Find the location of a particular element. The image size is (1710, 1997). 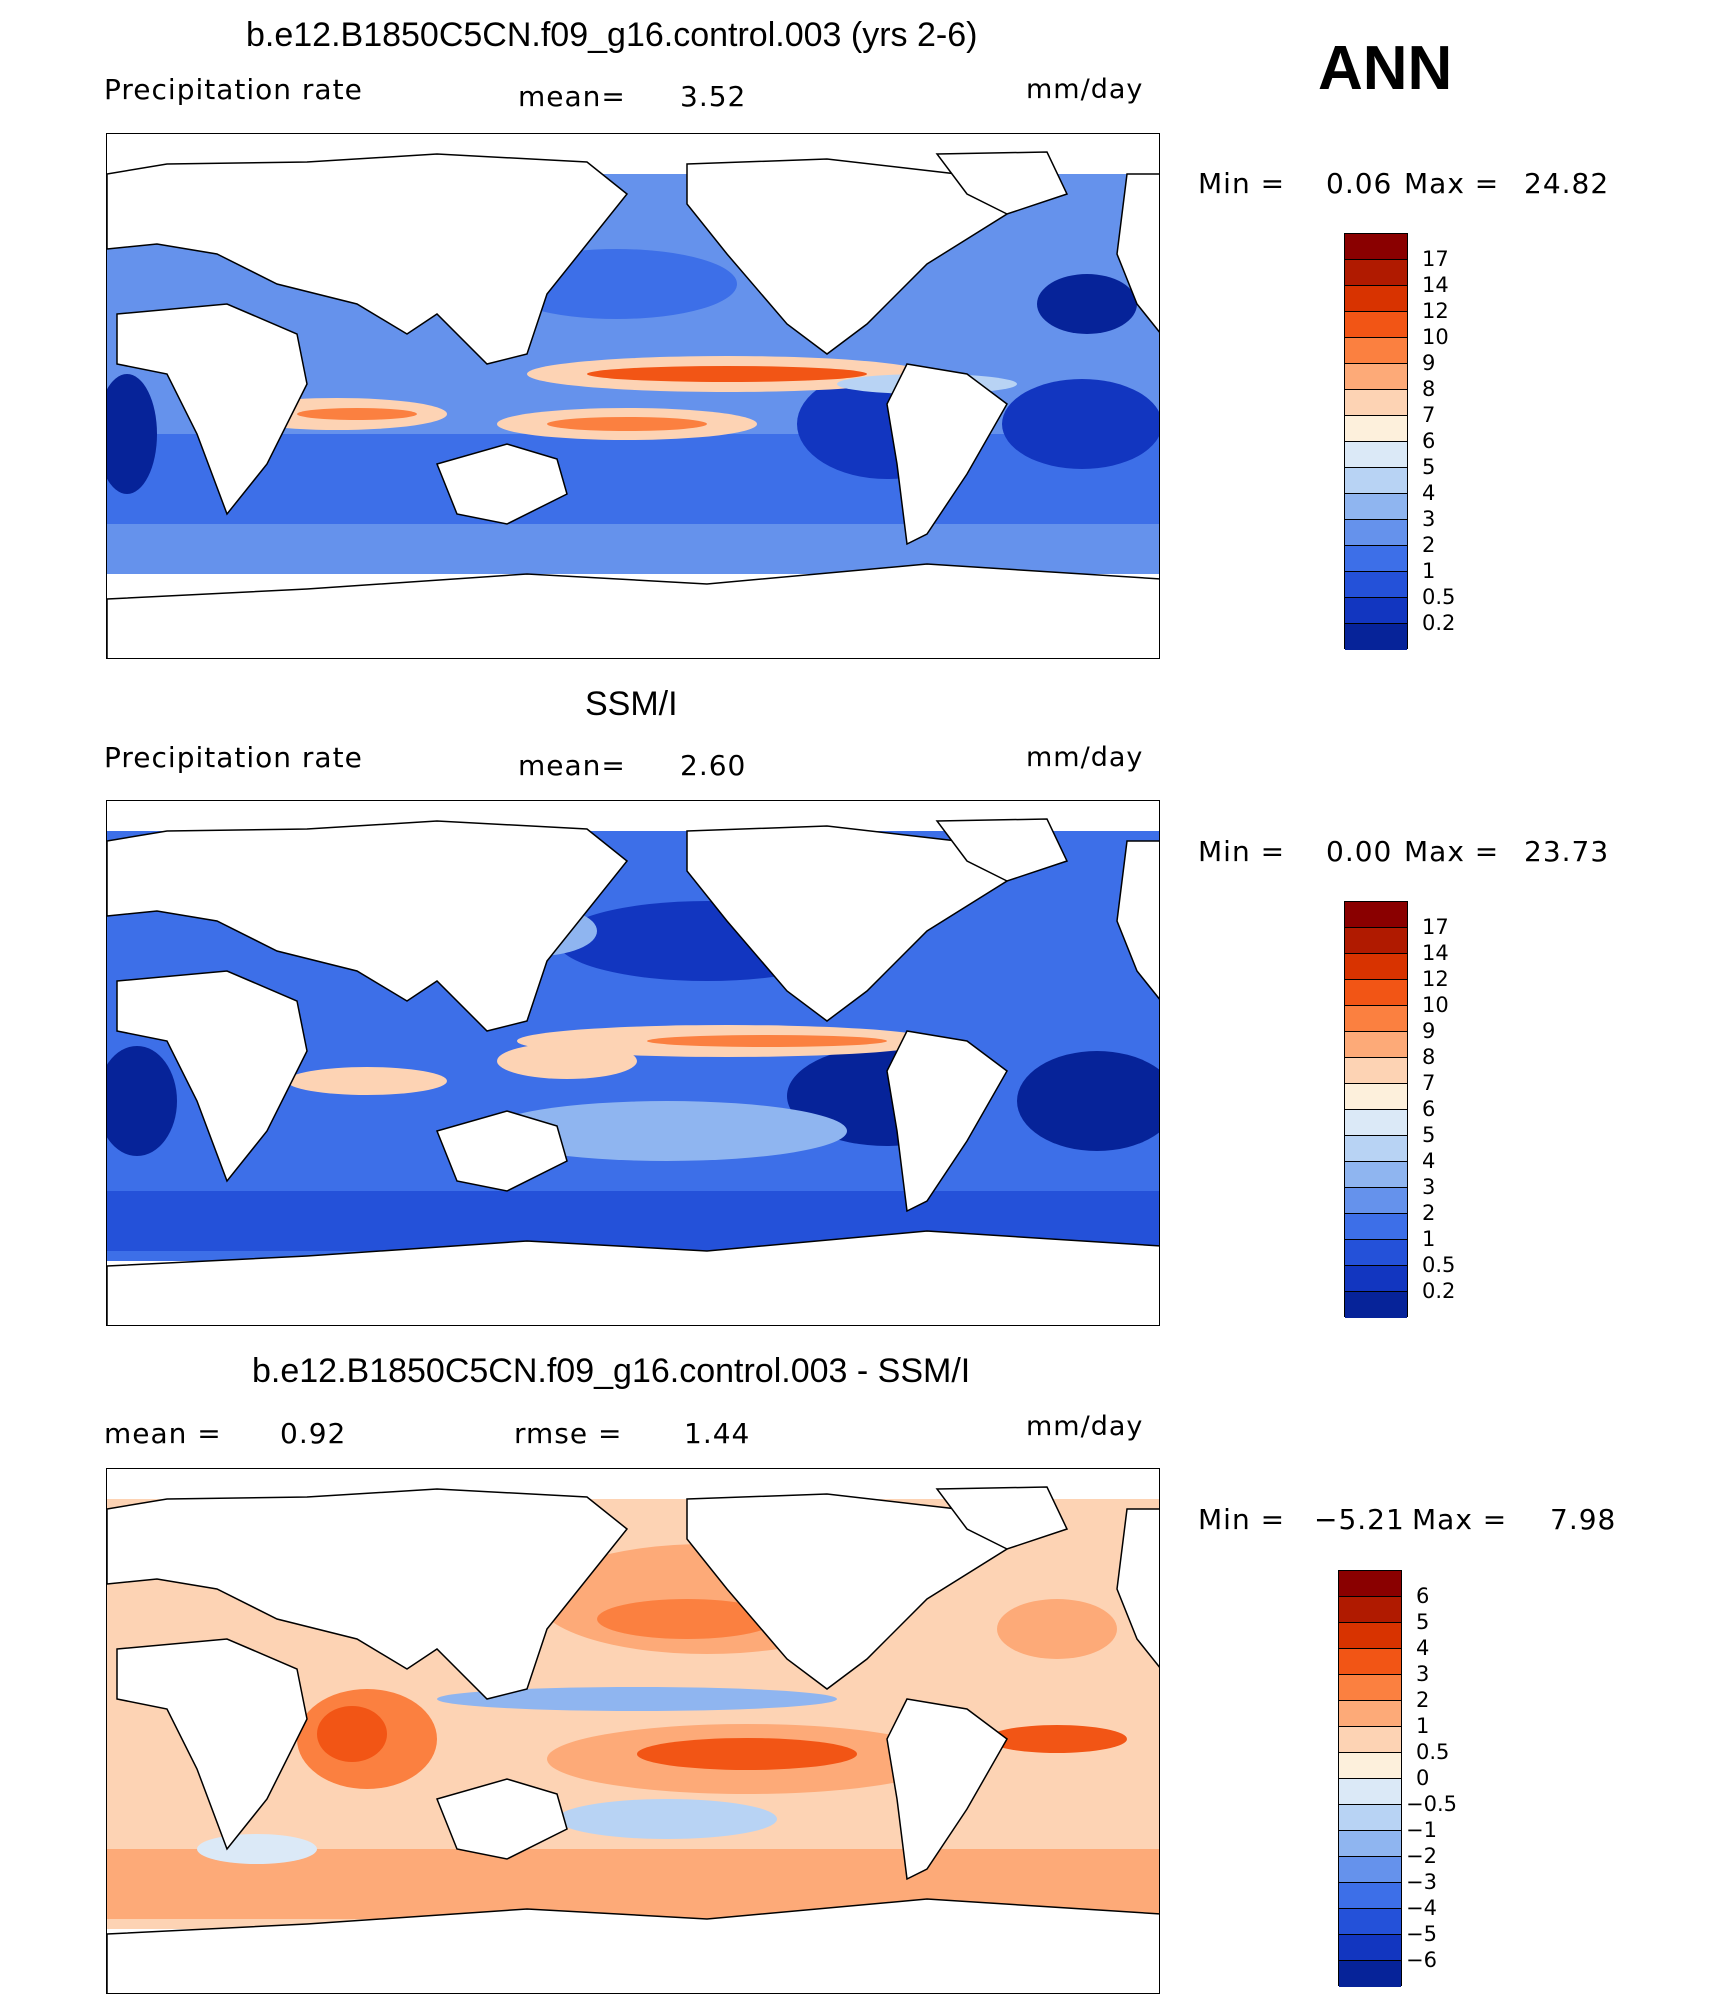

colorbar-tick-label: −3 is located at coordinates (1421, 1882).